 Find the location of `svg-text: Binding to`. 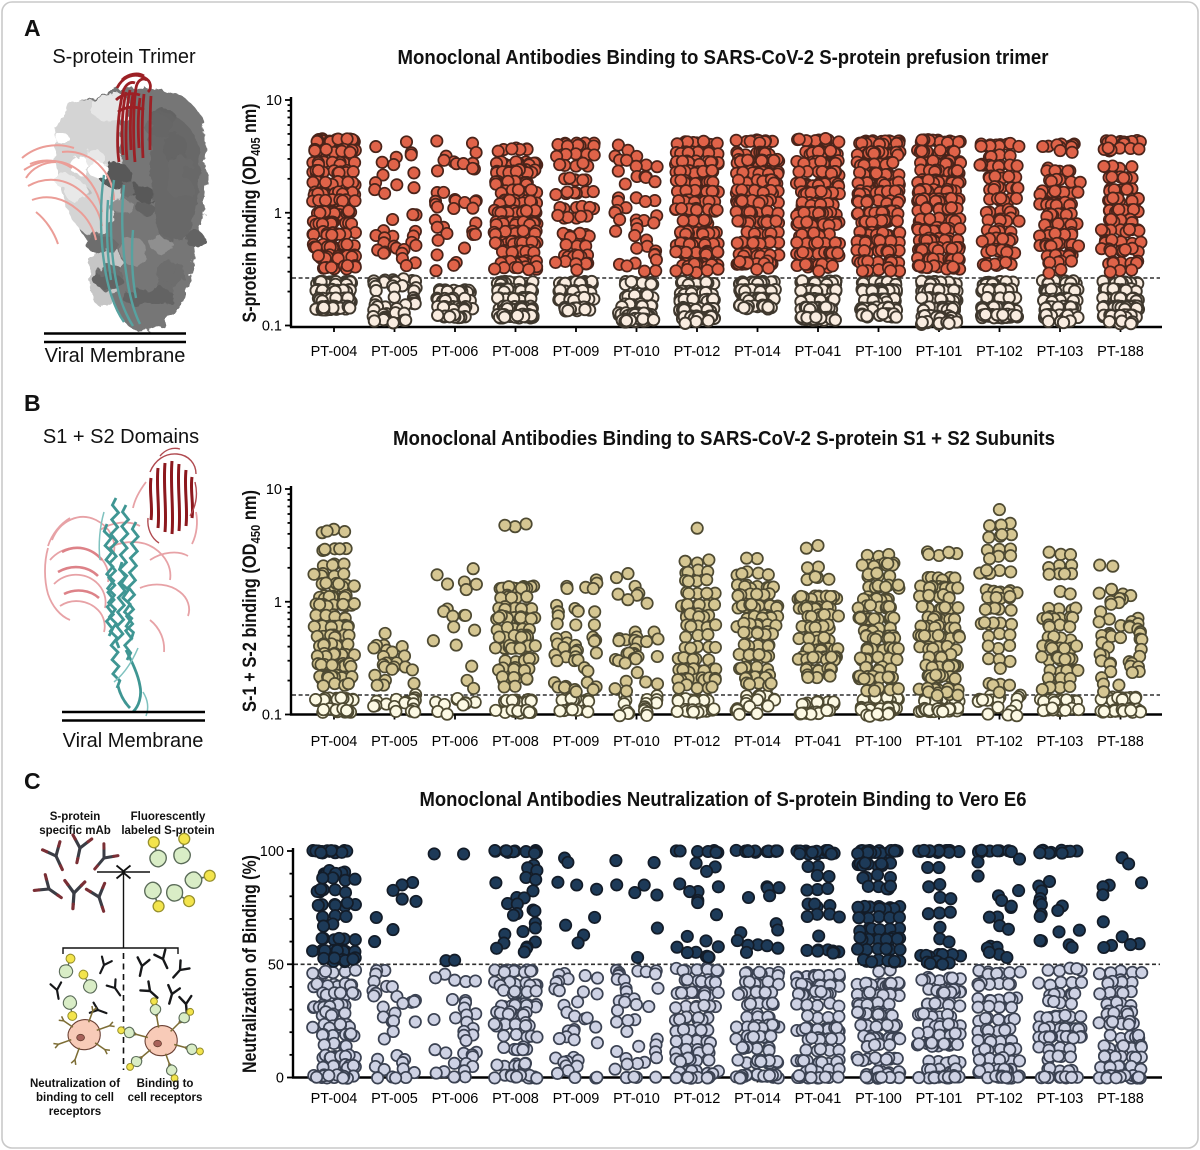

svg-text: Binding to is located at coordinates (165, 1084).